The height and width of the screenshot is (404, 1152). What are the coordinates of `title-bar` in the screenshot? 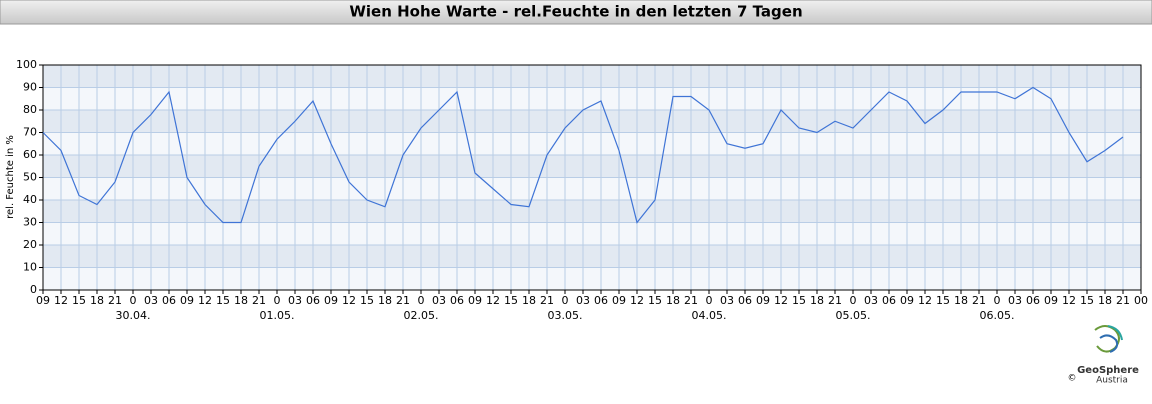 It's located at (576, 12).